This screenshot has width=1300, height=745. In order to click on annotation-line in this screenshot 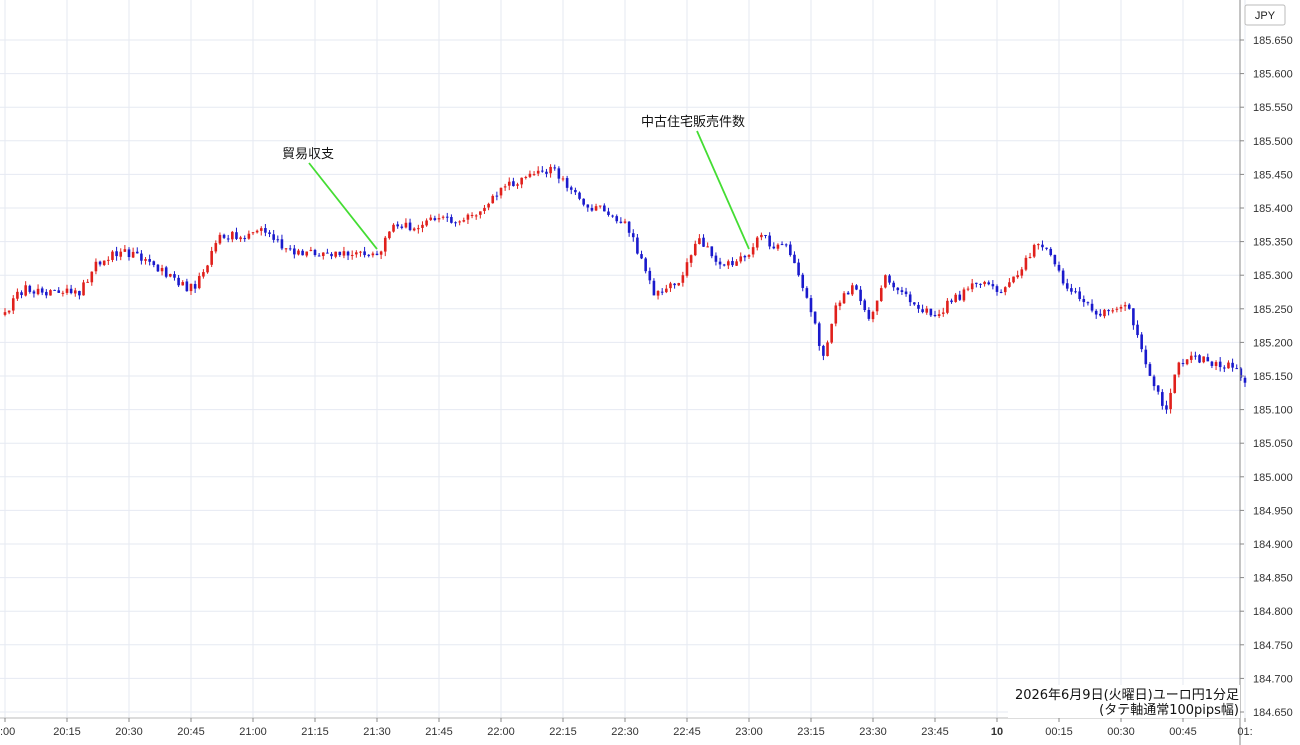, I will do `click(723, 190)`.